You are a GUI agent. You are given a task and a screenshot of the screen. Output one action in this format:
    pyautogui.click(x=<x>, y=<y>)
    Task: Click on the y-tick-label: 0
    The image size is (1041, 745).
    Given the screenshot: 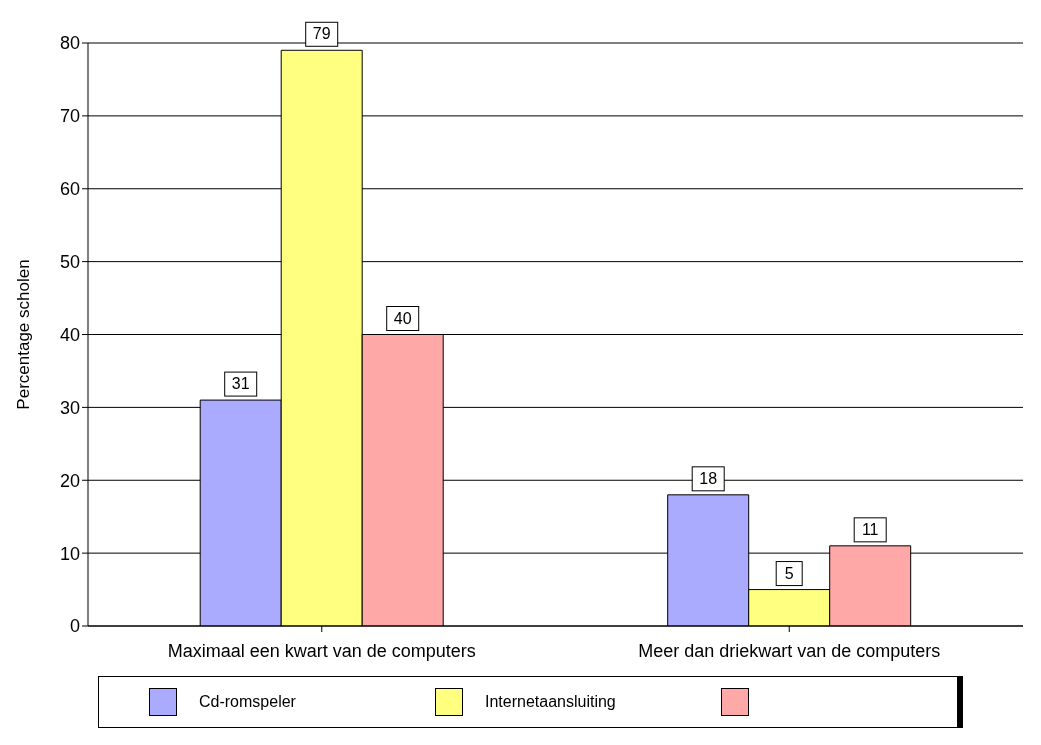 What is the action you would take?
    pyautogui.click(x=74, y=626)
    